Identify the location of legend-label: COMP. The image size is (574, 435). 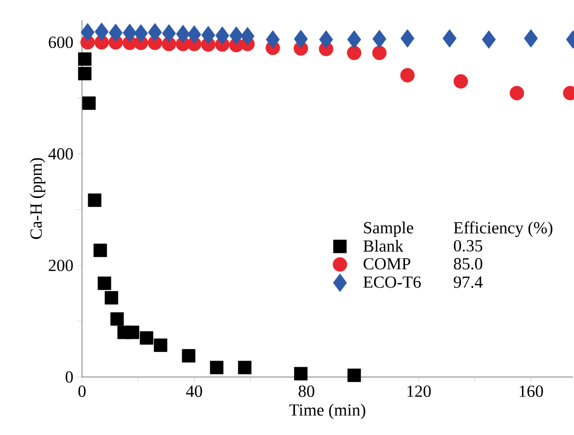
(387, 264).